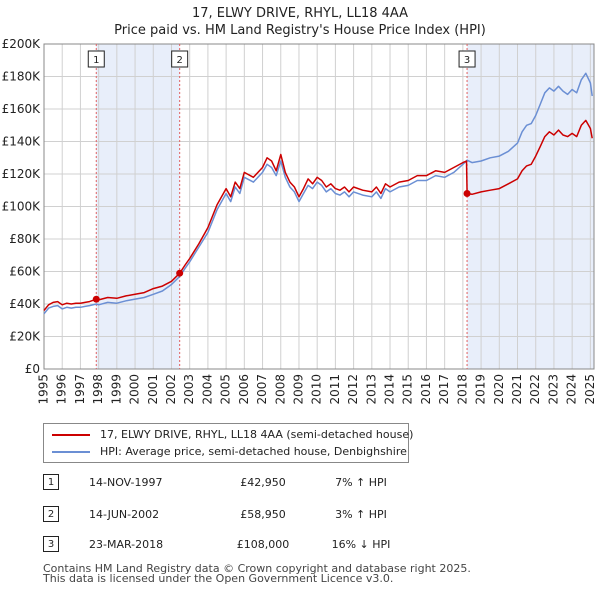 Image resolution: width=600 pixels, height=590 pixels. What do you see at coordinates (25, 239) in the screenshot?
I see `y-tick-label: £80K` at bounding box center [25, 239].